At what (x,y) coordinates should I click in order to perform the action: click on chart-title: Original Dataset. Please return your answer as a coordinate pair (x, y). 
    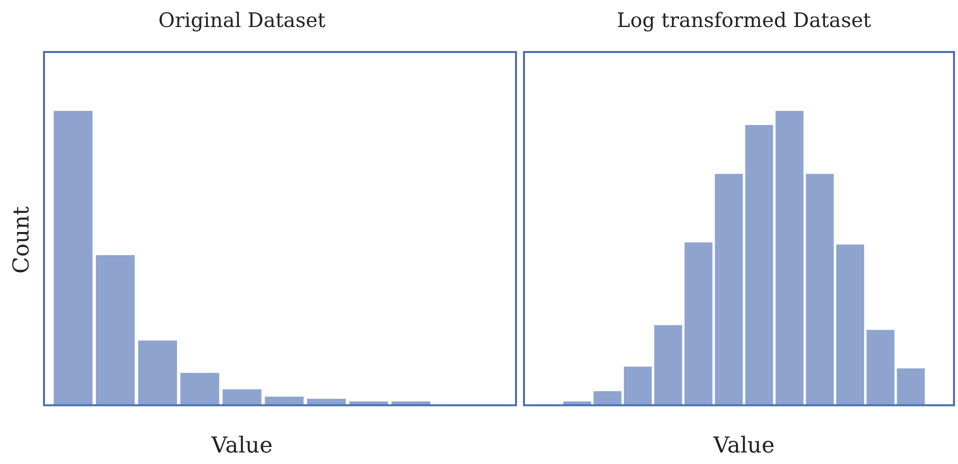
    Looking at the image, I should click on (242, 20).